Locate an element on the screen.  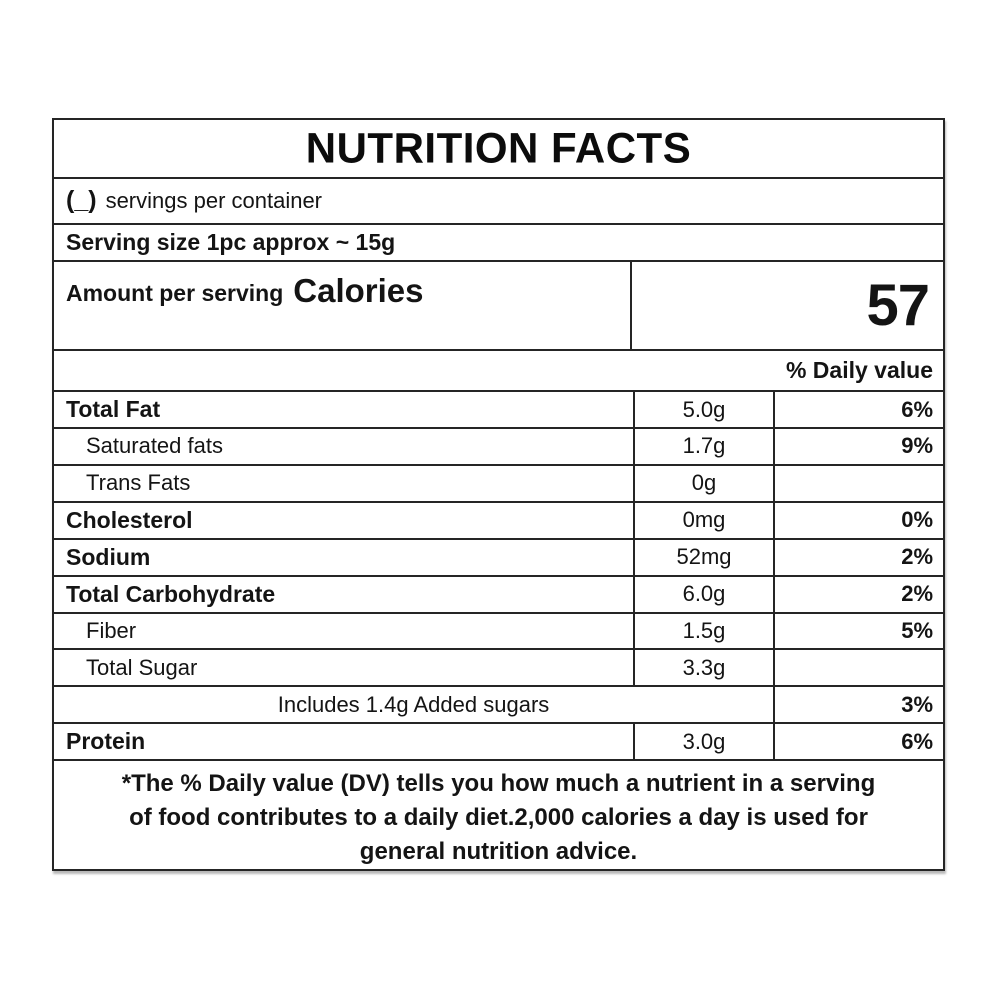
nutrient-name: Fiber is located at coordinates (111, 630).